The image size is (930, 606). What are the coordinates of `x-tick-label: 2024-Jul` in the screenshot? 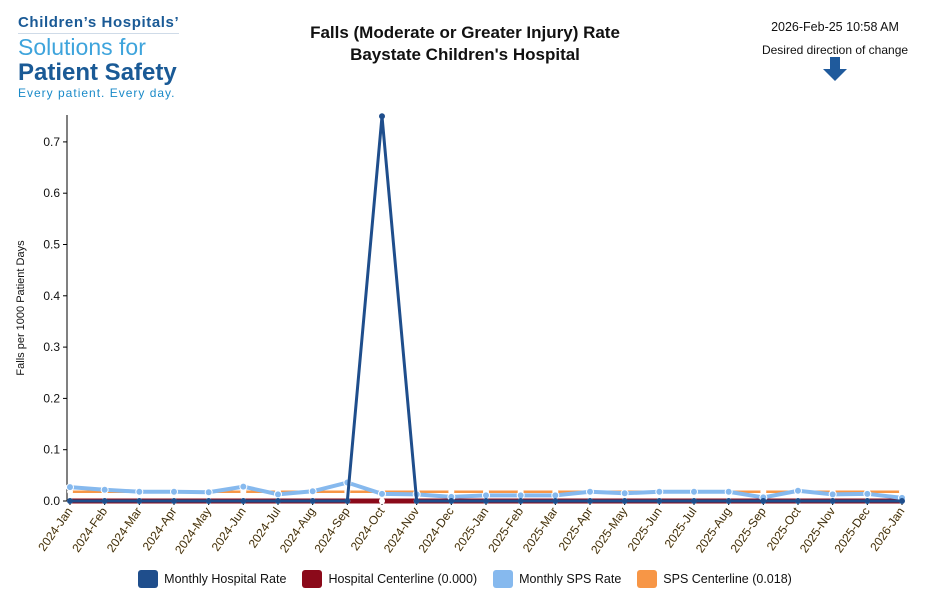 It's located at (265, 528).